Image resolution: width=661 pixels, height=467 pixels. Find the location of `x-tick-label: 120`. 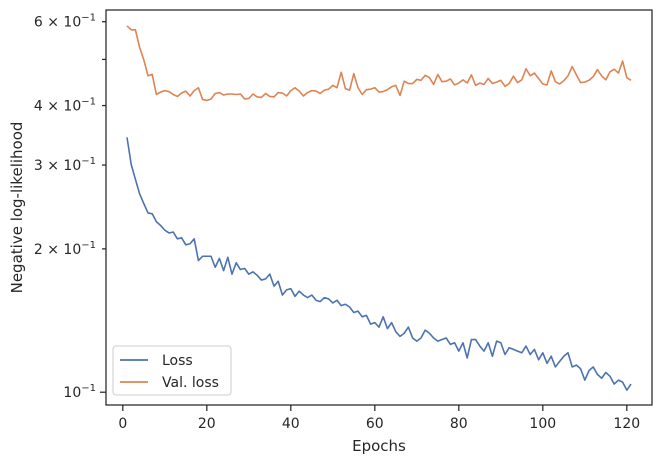

x-tick-label: 120 is located at coordinates (626, 424).